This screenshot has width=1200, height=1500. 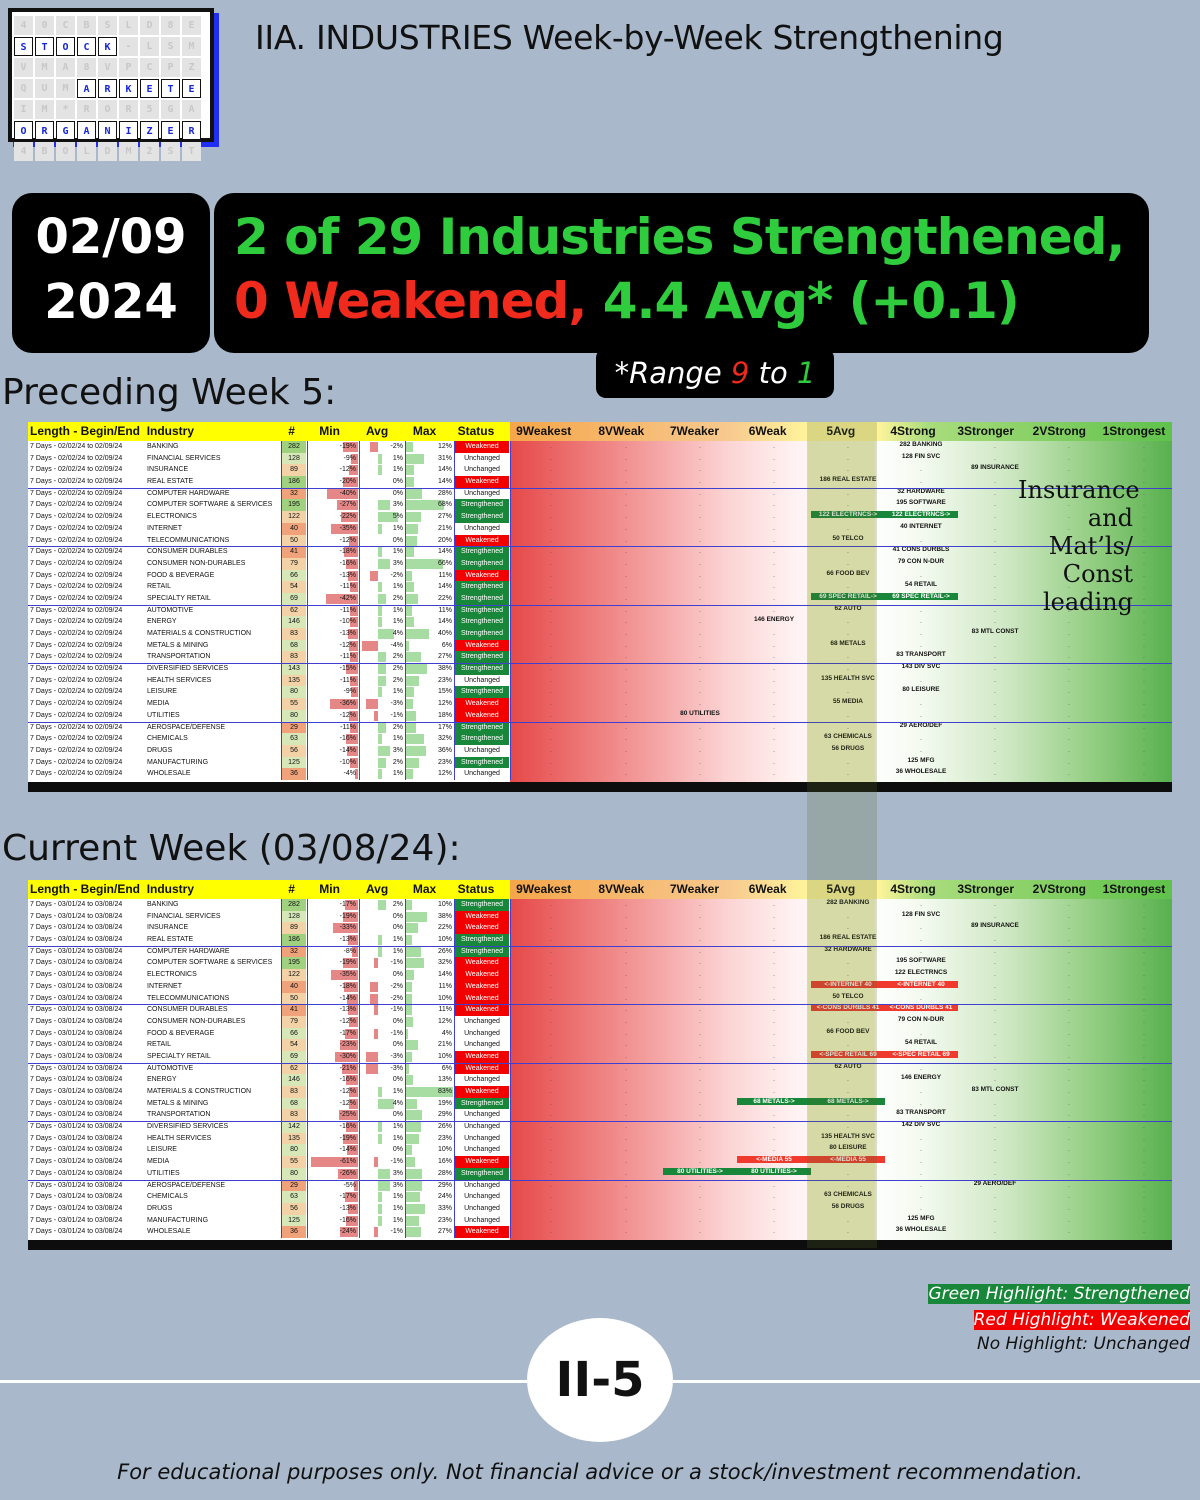 I want to click on legend-red: Red Highlight: Weakened, so click(x=1081, y=1320).